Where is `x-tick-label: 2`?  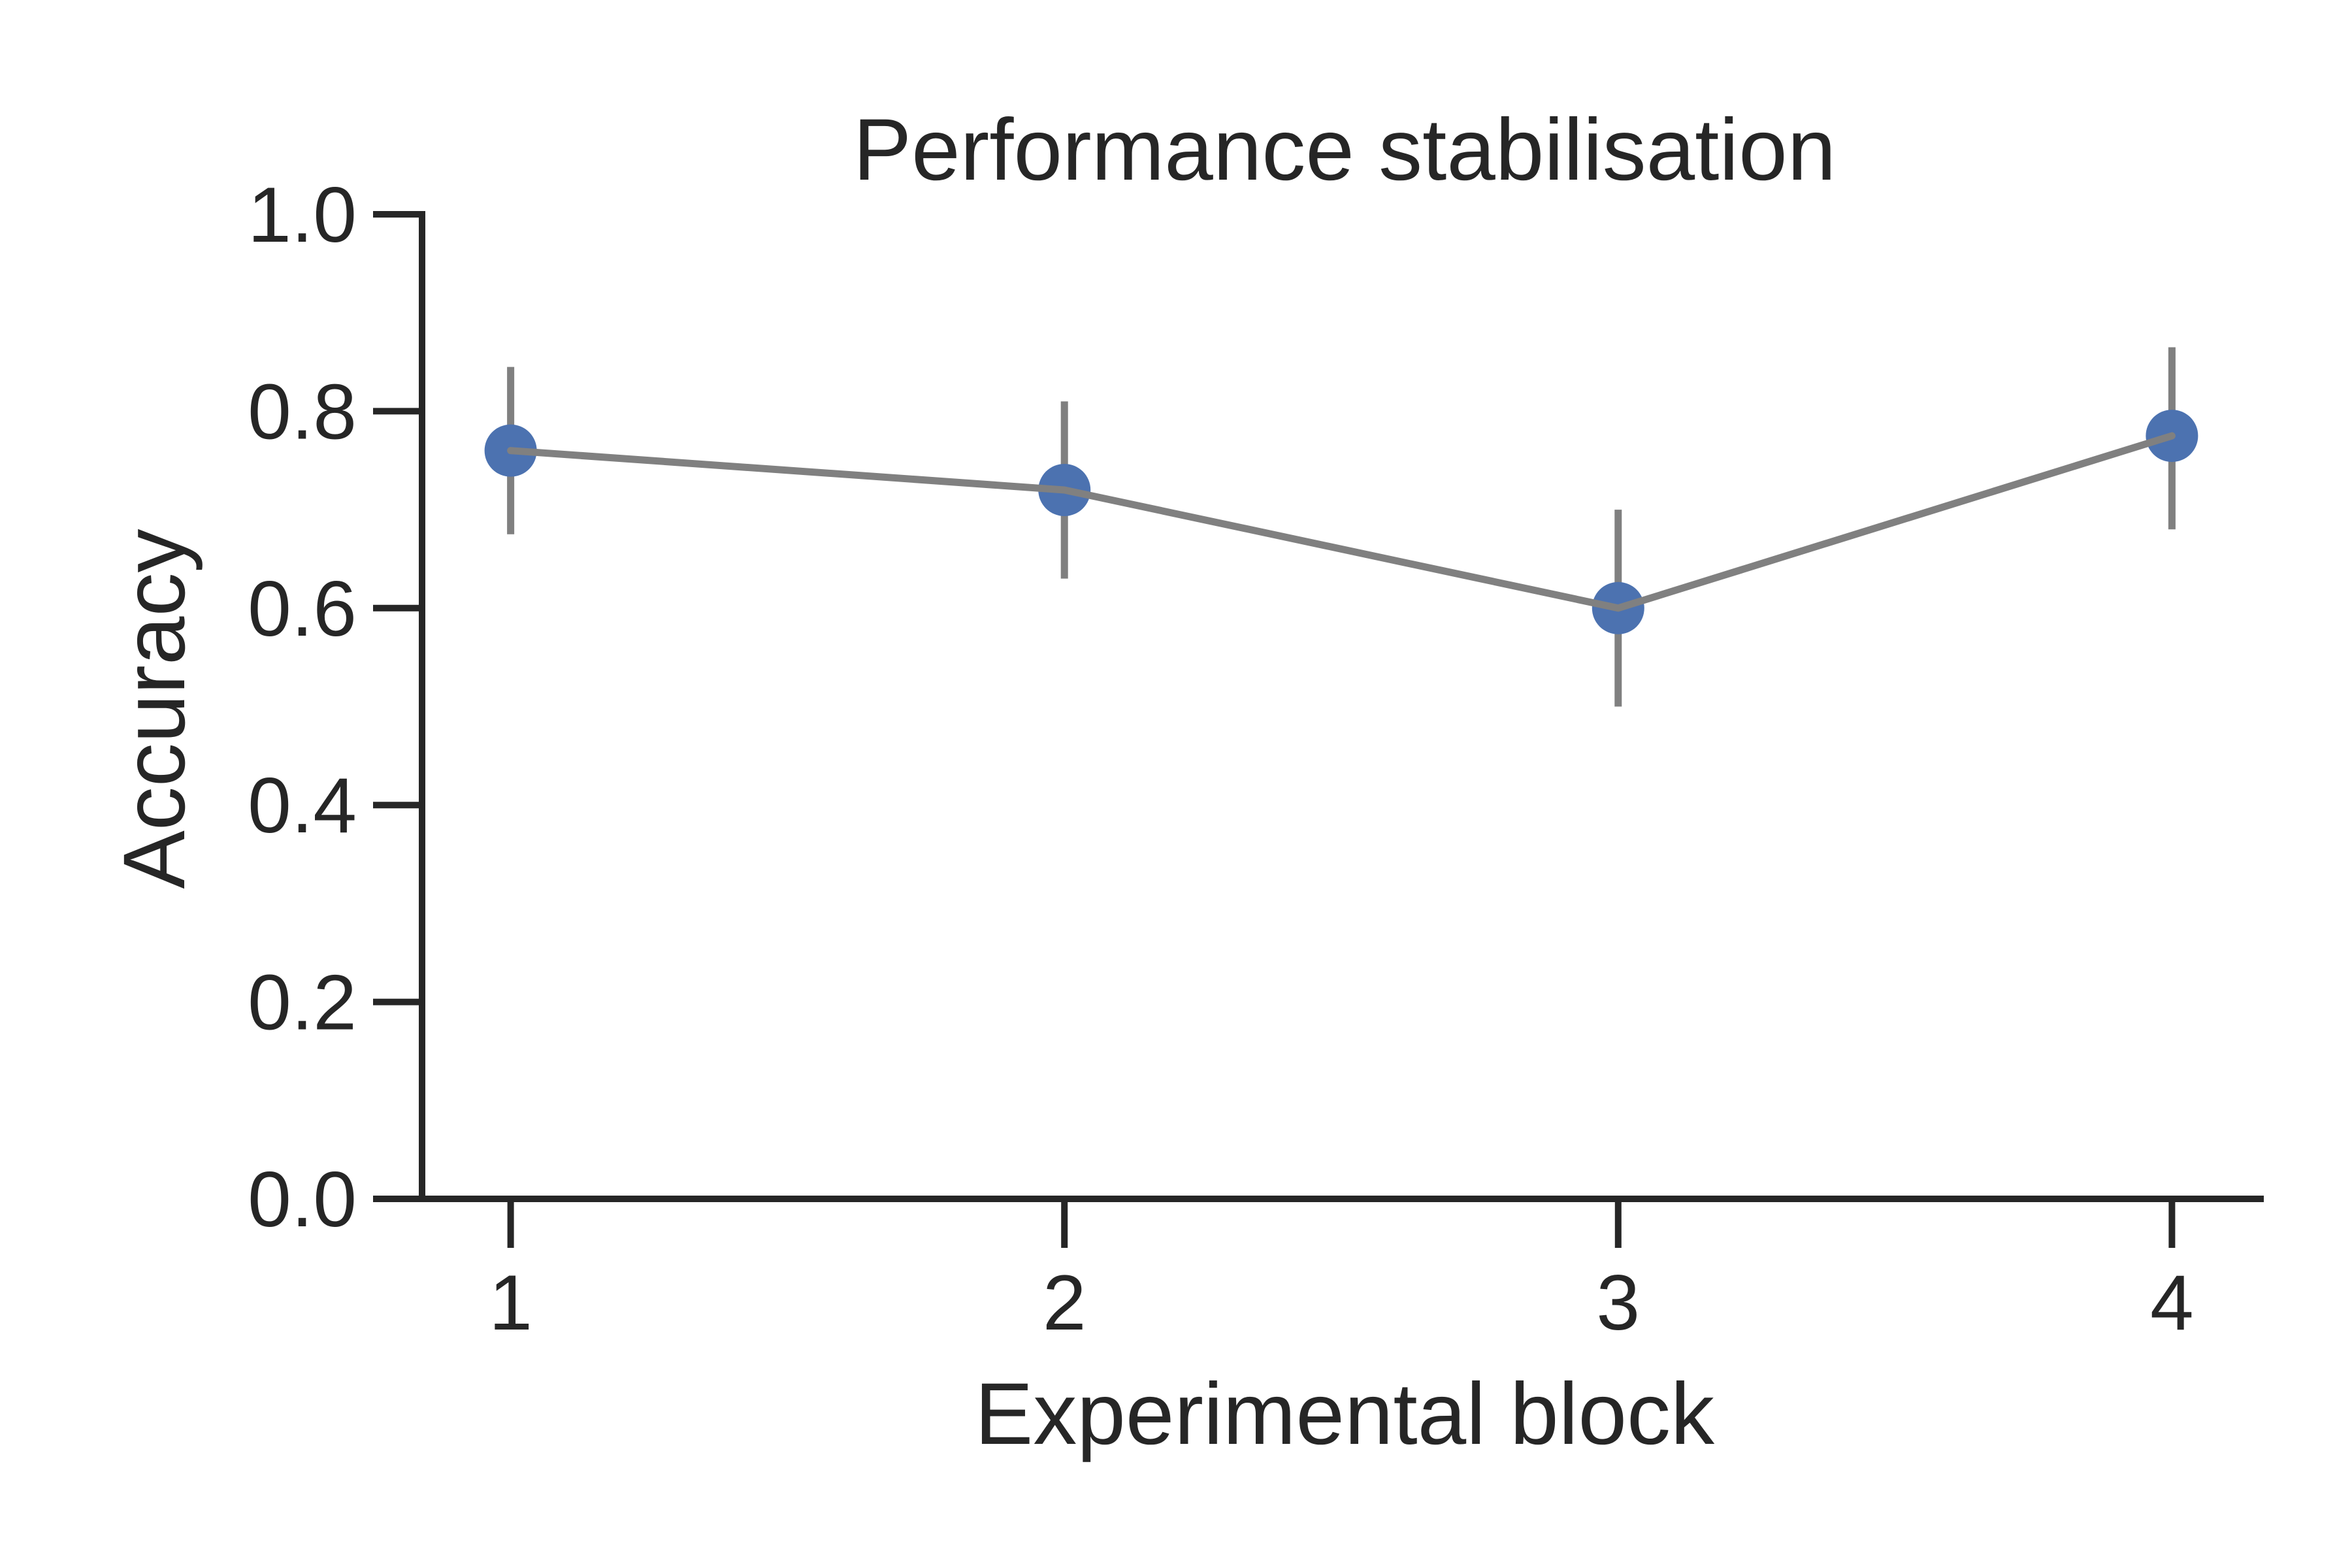
x-tick-label: 2 is located at coordinates (1064, 1303).